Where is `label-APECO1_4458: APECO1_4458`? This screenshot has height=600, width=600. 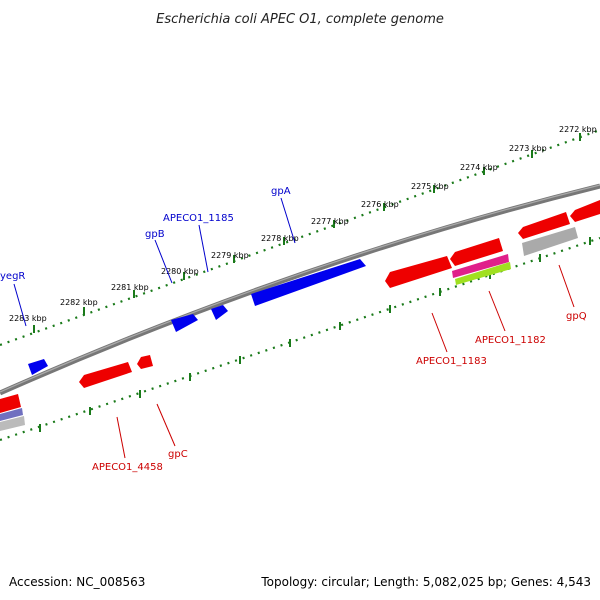 label-APECO1_4458: APECO1_4458 is located at coordinates (127, 467).